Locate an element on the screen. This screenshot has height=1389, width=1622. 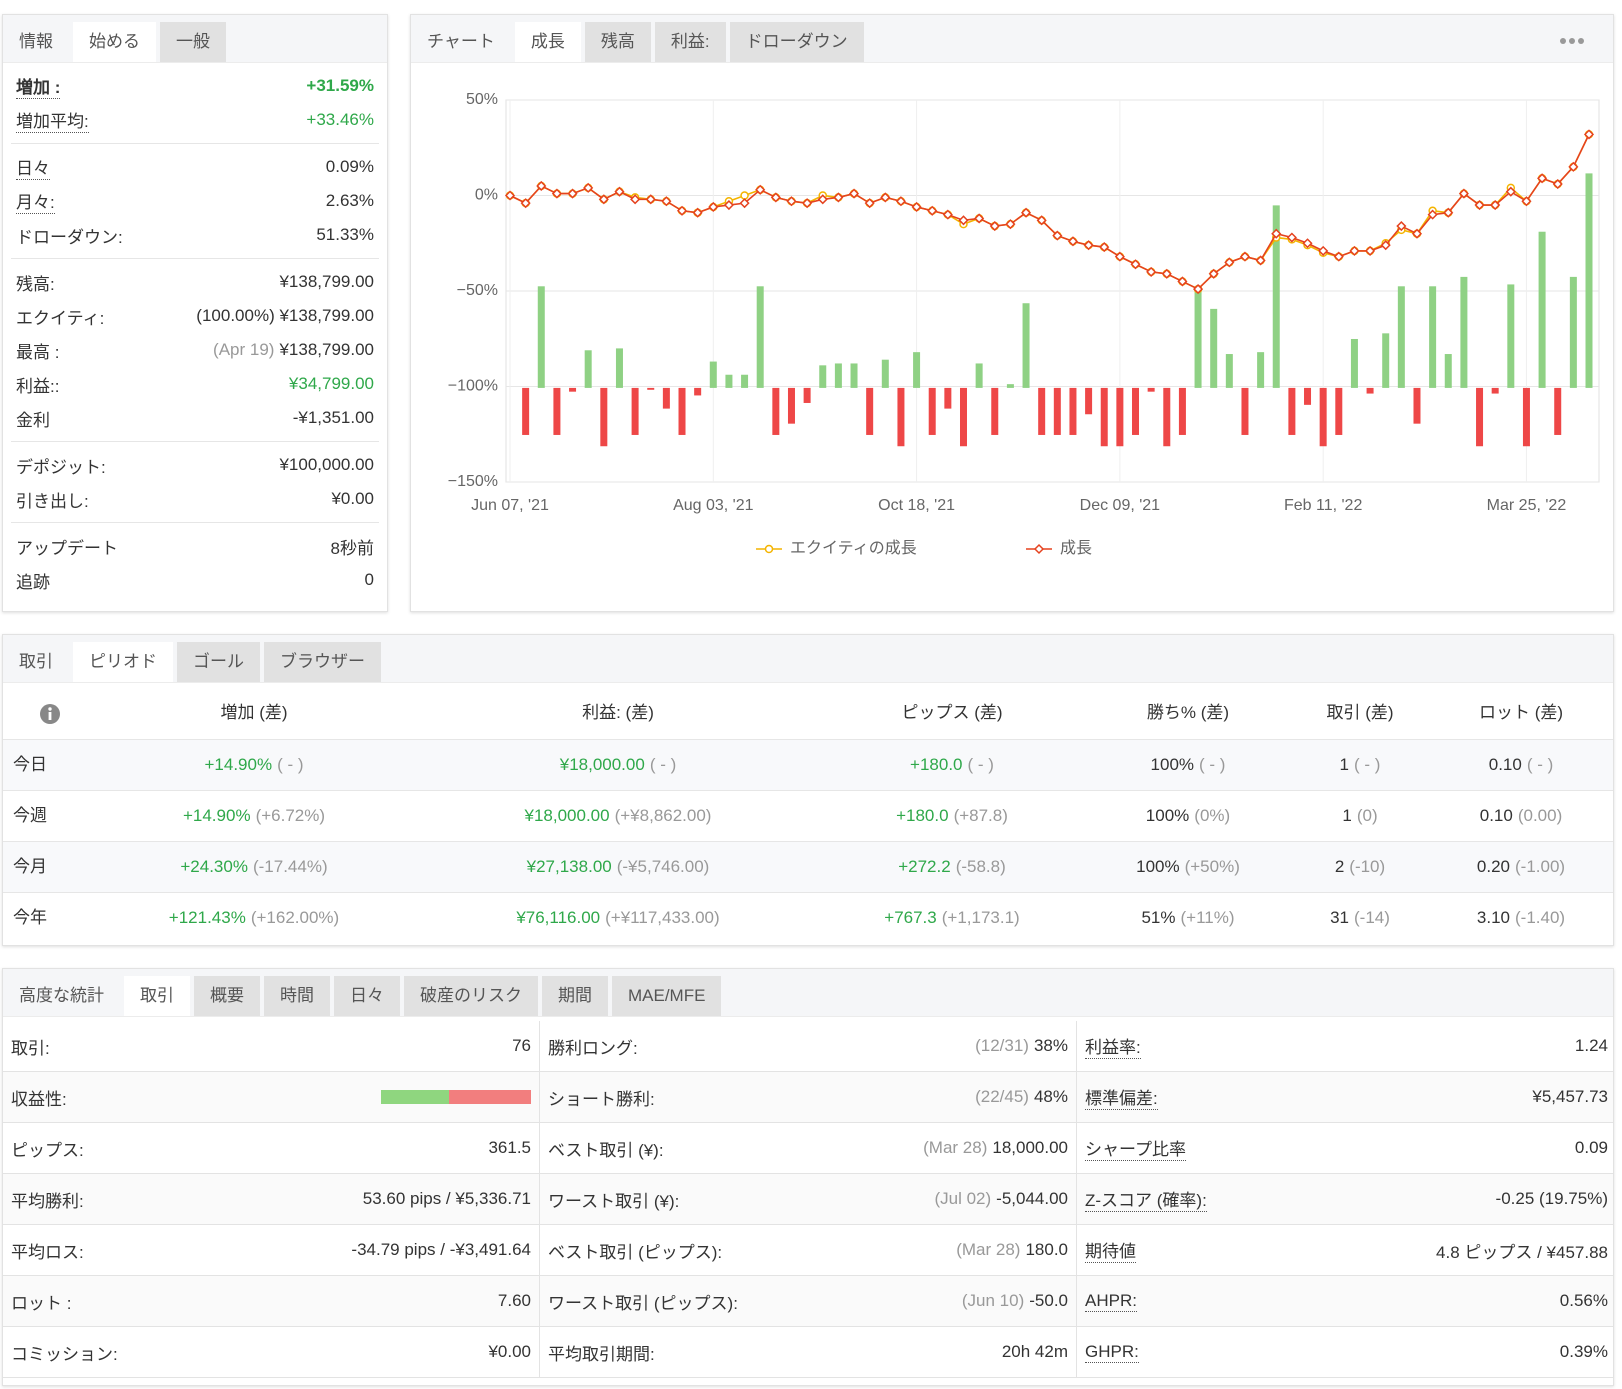
tab: 高度な統計 is located at coordinates (61, 995).